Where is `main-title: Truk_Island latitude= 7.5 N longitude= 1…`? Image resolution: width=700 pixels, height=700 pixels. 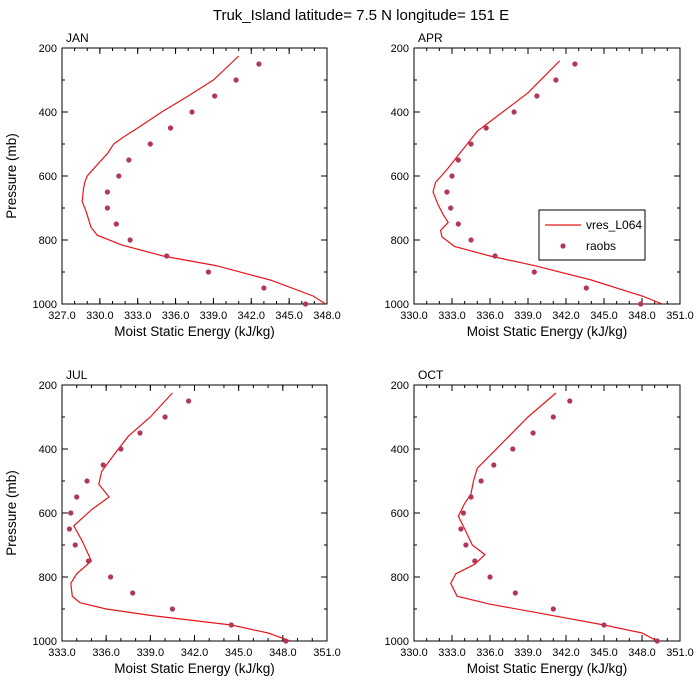 main-title: Truk_Island latitude= 7.5 N longitude= 1… is located at coordinates (361, 15).